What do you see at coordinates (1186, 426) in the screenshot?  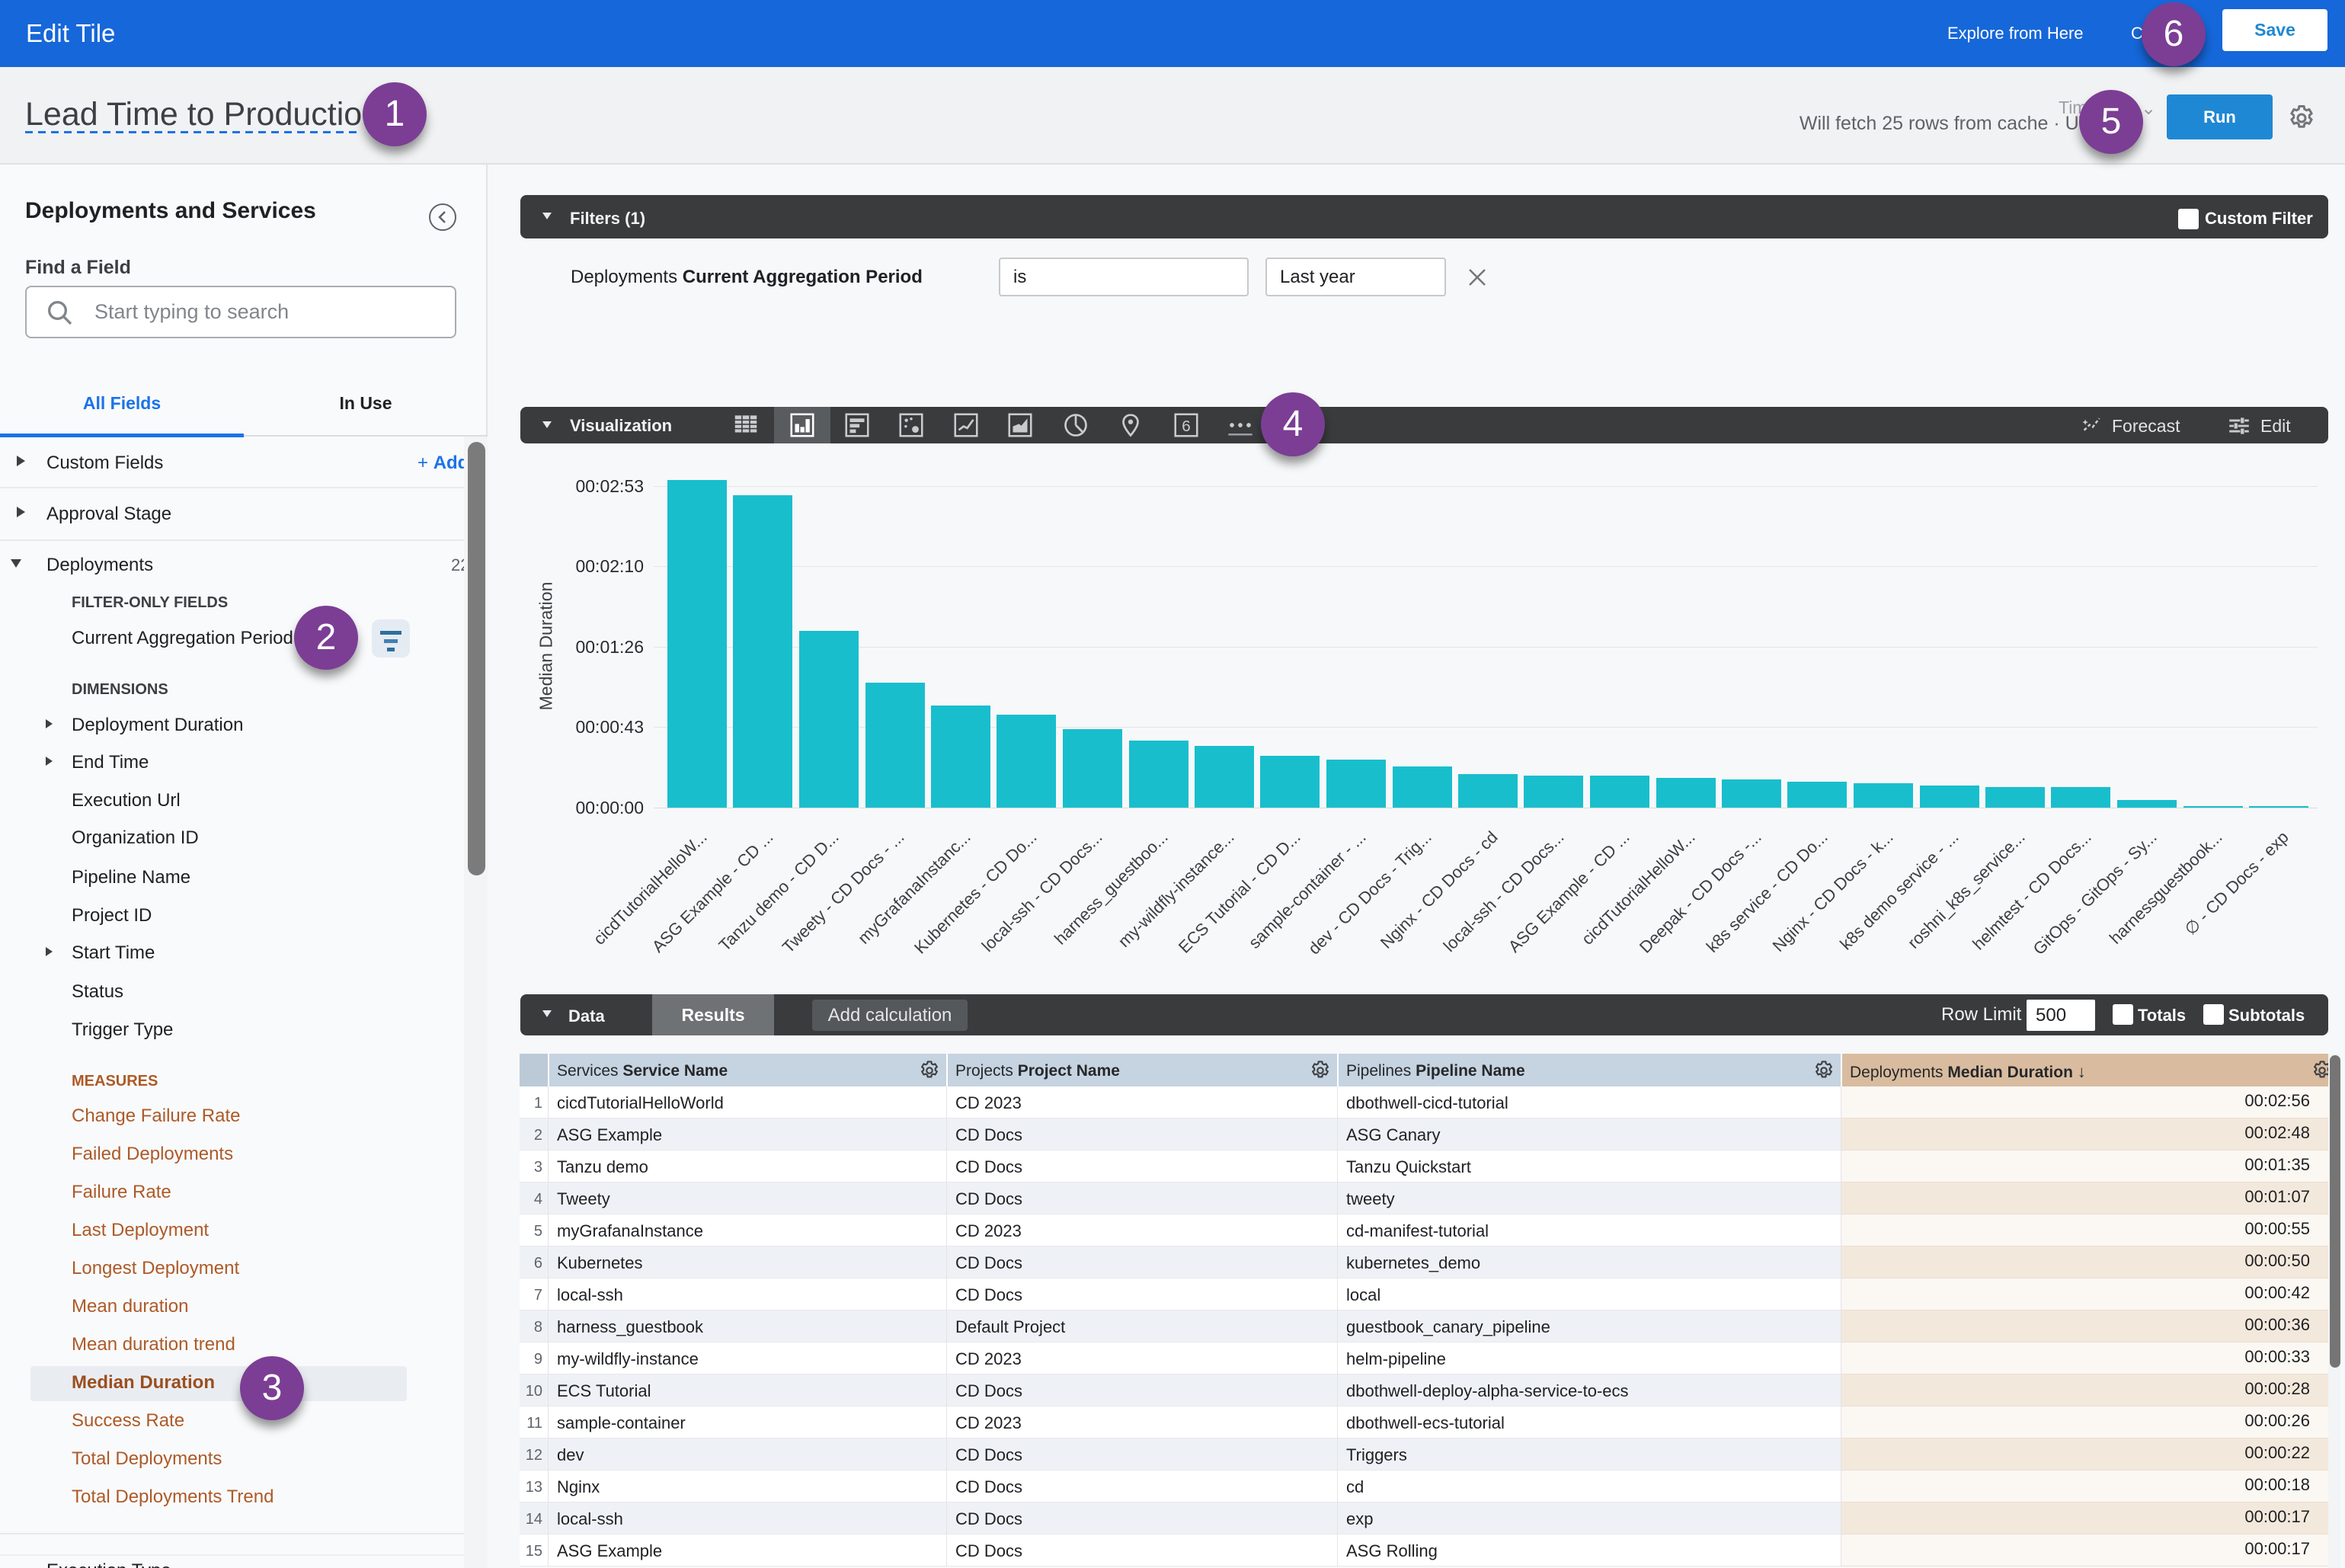 I see `svg-text: 6` at bounding box center [1186, 426].